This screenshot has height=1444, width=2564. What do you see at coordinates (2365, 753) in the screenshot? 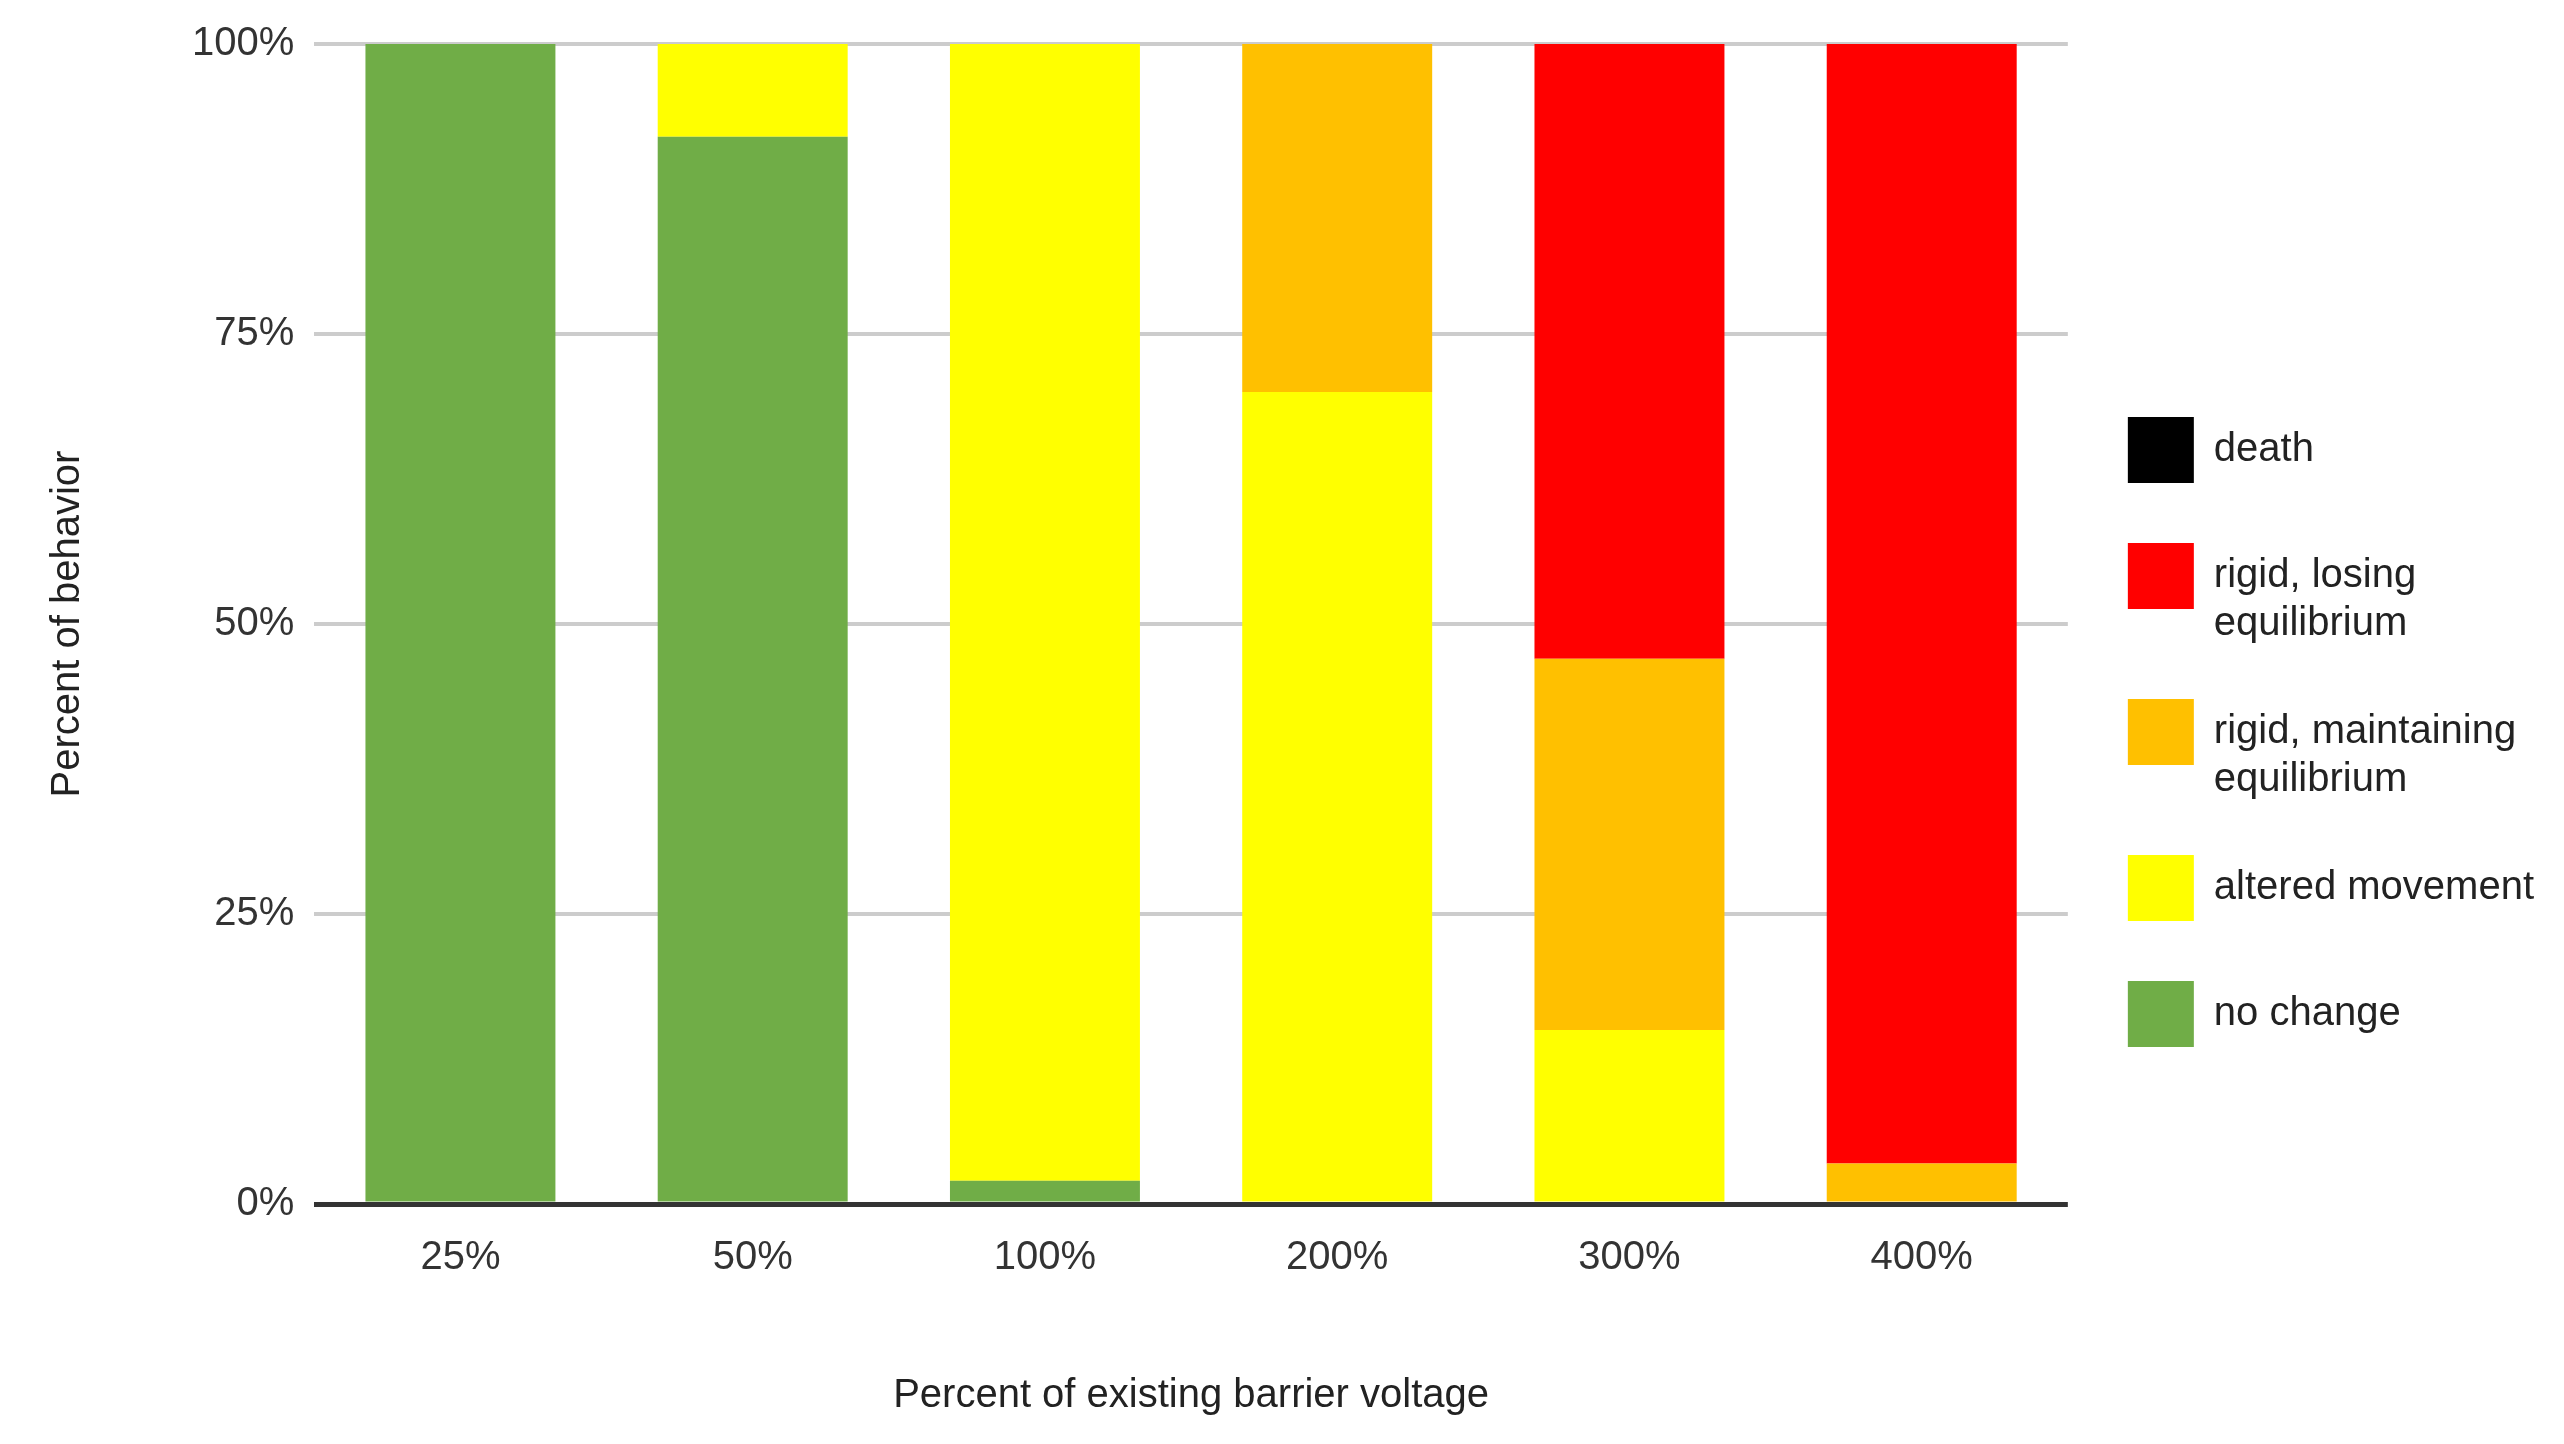
I see `legend-label: rigid, maintaining equilibrium` at bounding box center [2365, 753].